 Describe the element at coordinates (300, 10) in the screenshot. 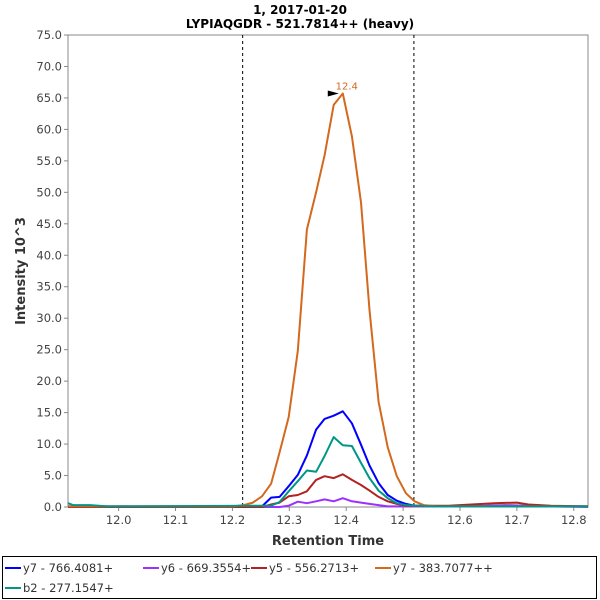

I see `chart-title: 1, 2017-01-20` at that location.